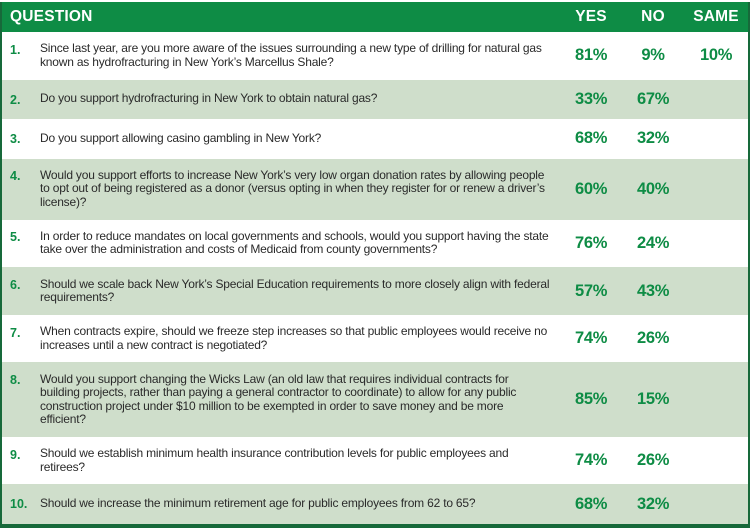  What do you see at coordinates (591, 16) in the screenshot?
I see `column-header-yes: YES` at bounding box center [591, 16].